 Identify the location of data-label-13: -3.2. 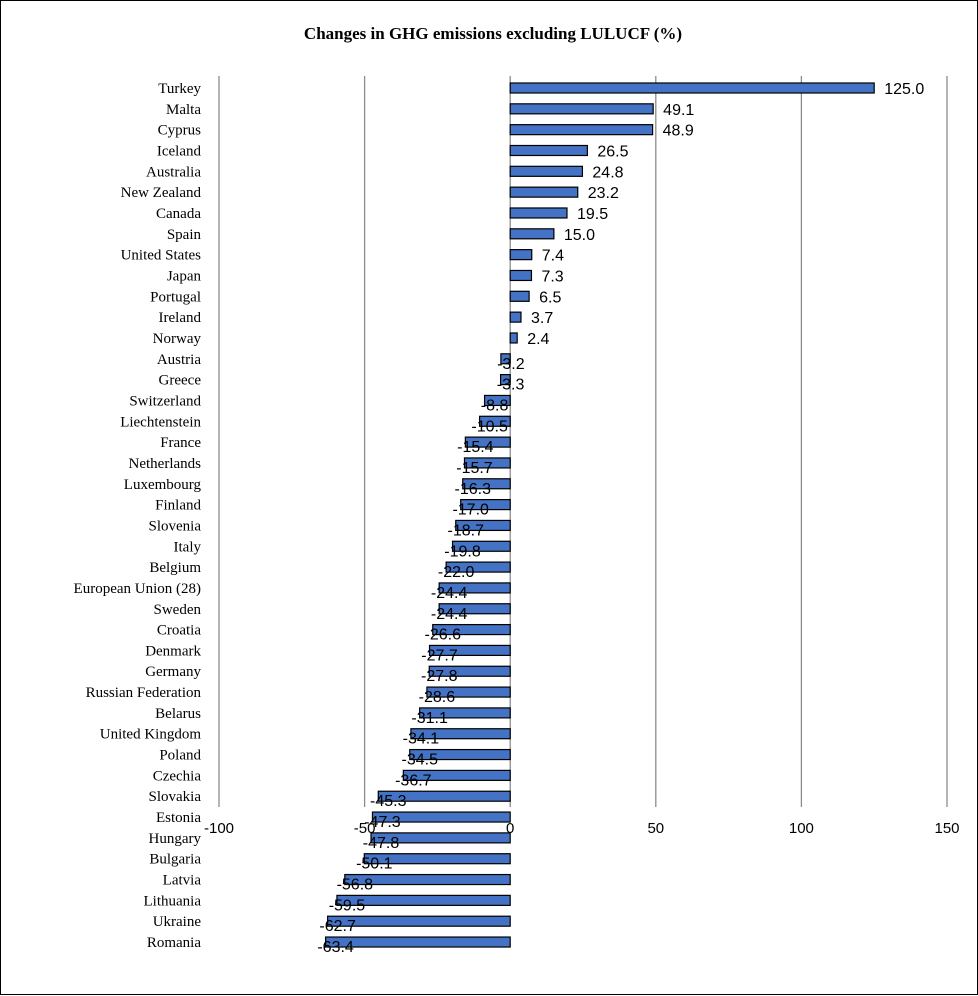
(511, 364).